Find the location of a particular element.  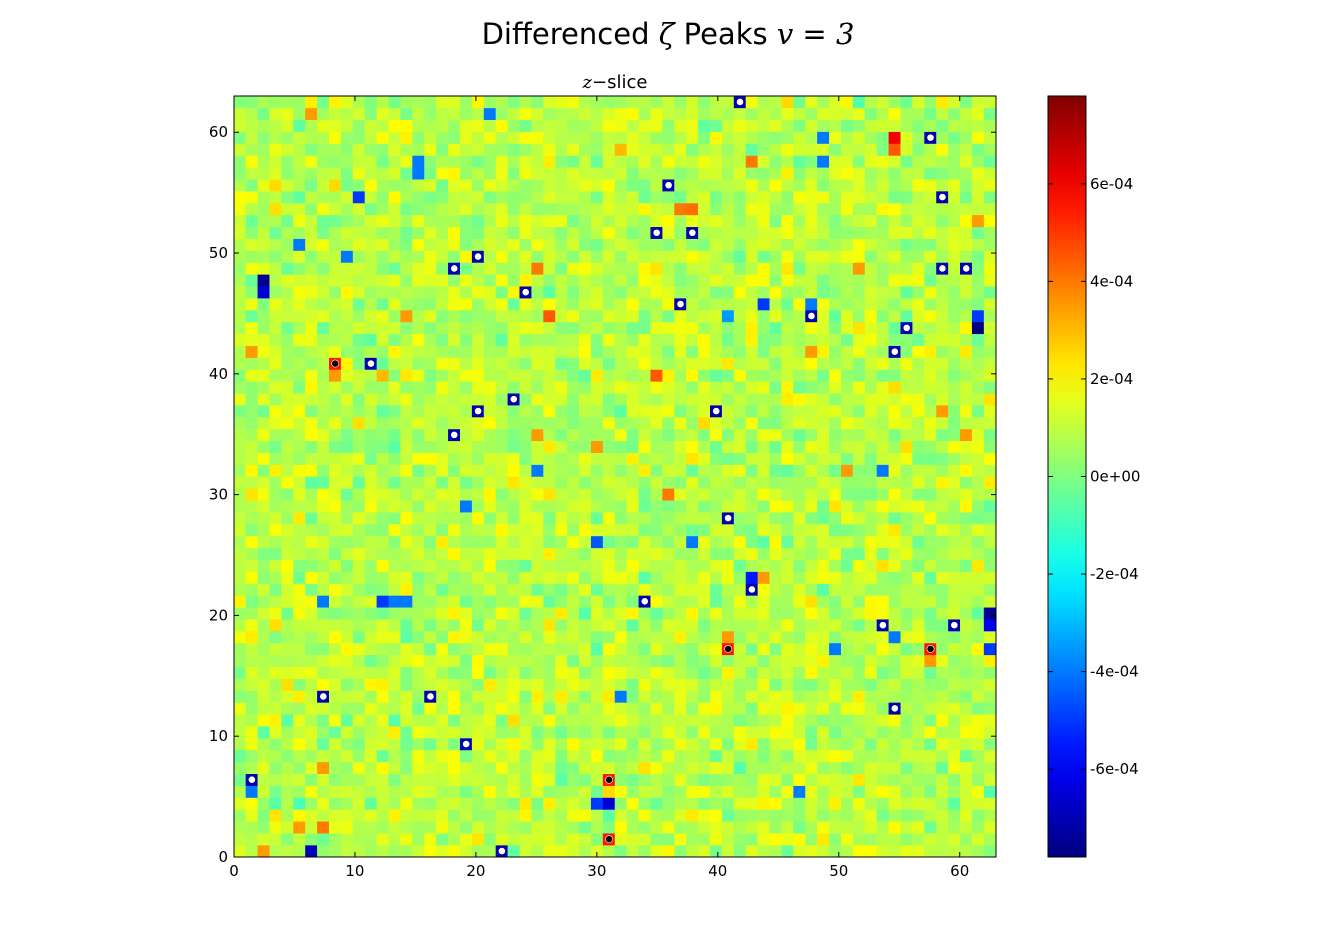

y-tick-label: 10 is located at coordinates (218, 736).